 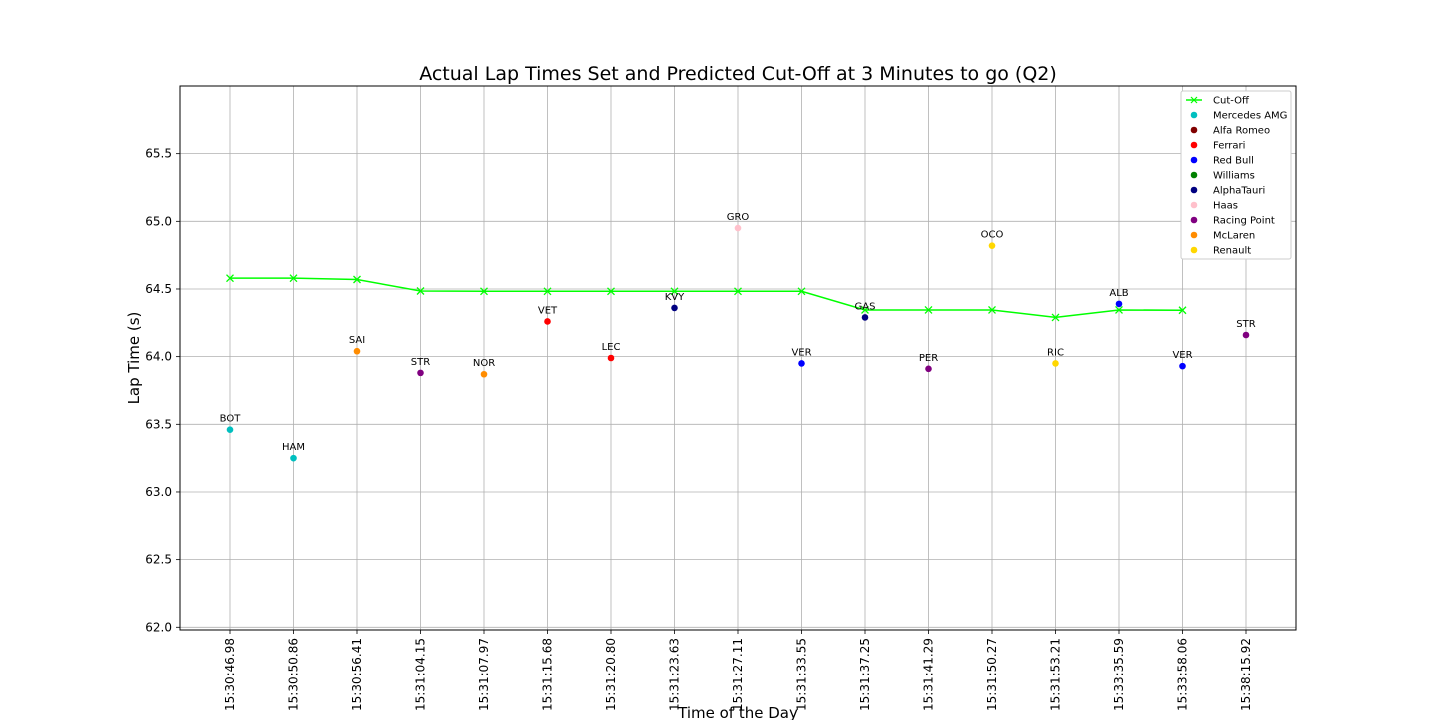 What do you see at coordinates (1232, 251) in the screenshot?
I see `legend-label: Renault` at bounding box center [1232, 251].